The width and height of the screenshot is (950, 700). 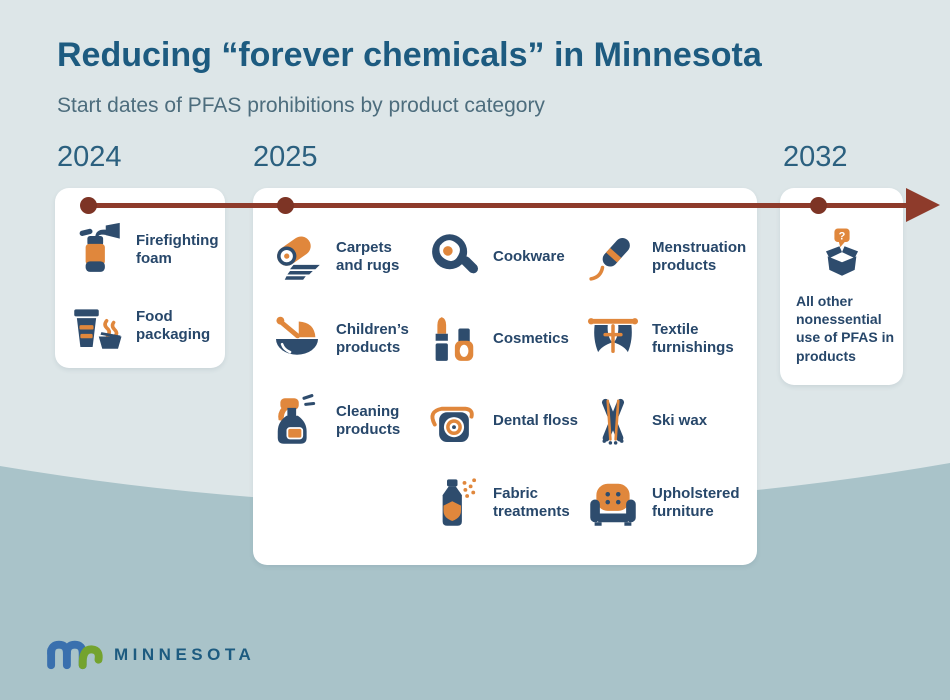 I want to click on product-item-upholstered-furniture: Upholstered furniture, so click(x=670, y=503).